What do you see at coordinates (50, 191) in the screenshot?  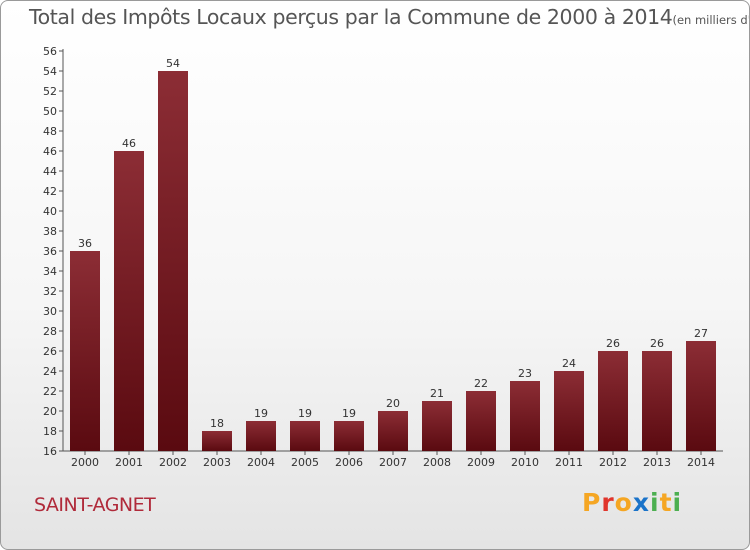 I see `y-tick-label: 42` at bounding box center [50, 191].